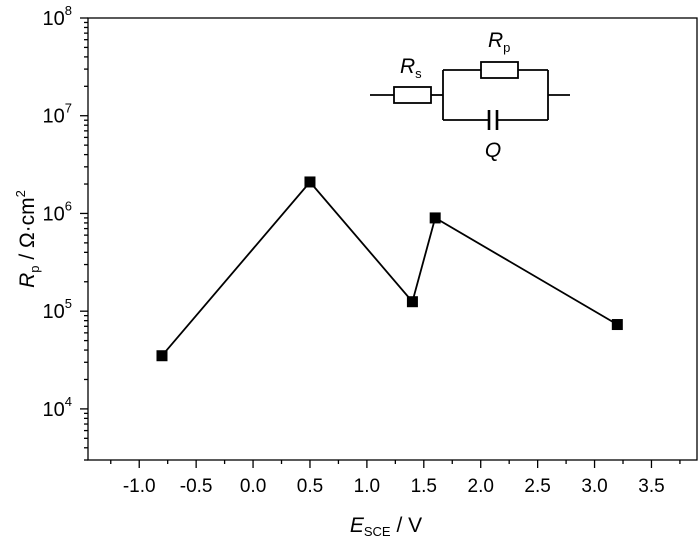 The image size is (700, 545). I want to click on x-tick-label: 3.0, so click(594, 486).